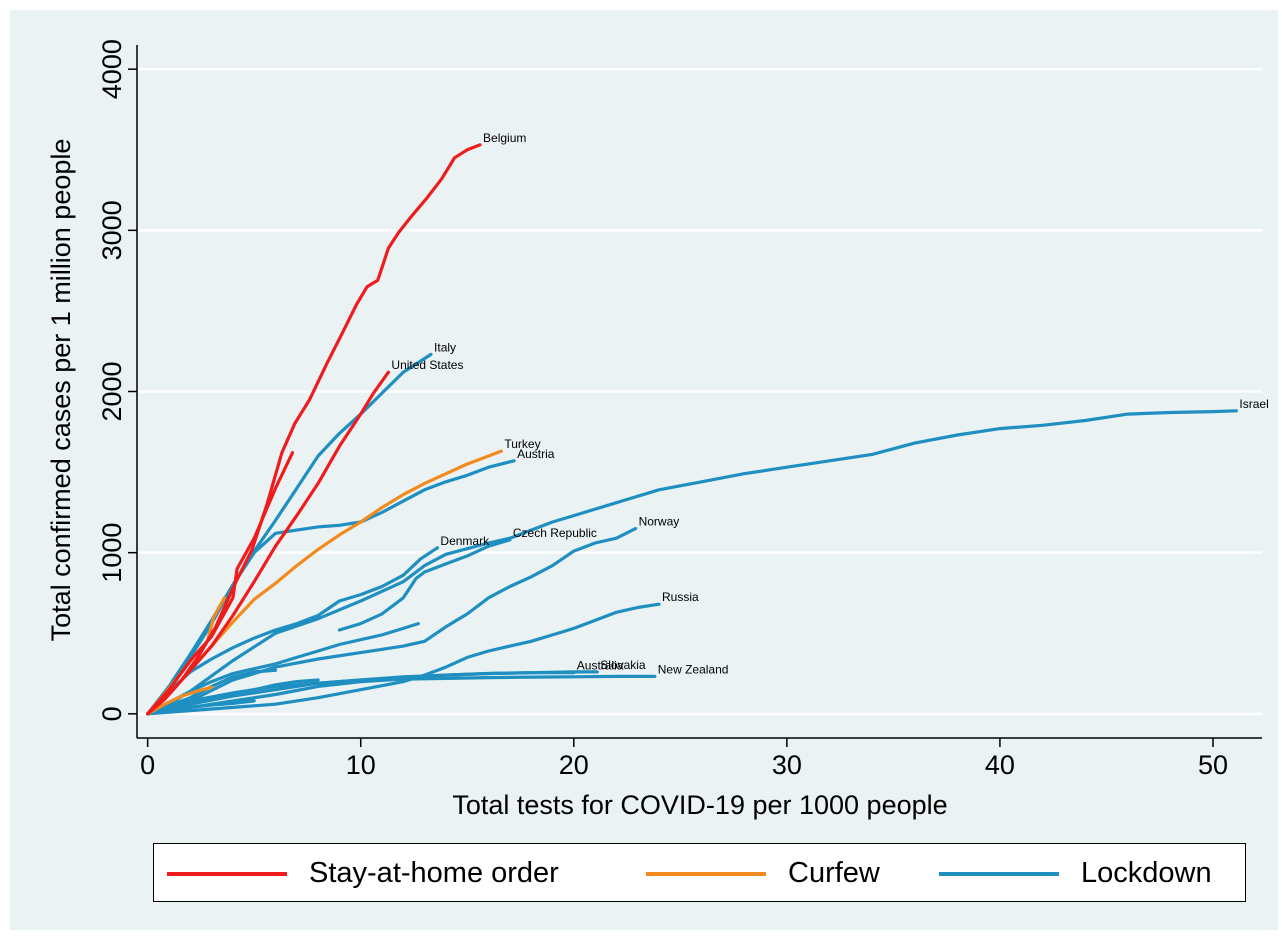  Describe the element at coordinates (1000, 765) in the screenshot. I see `x-tick-label-4: 40` at that location.